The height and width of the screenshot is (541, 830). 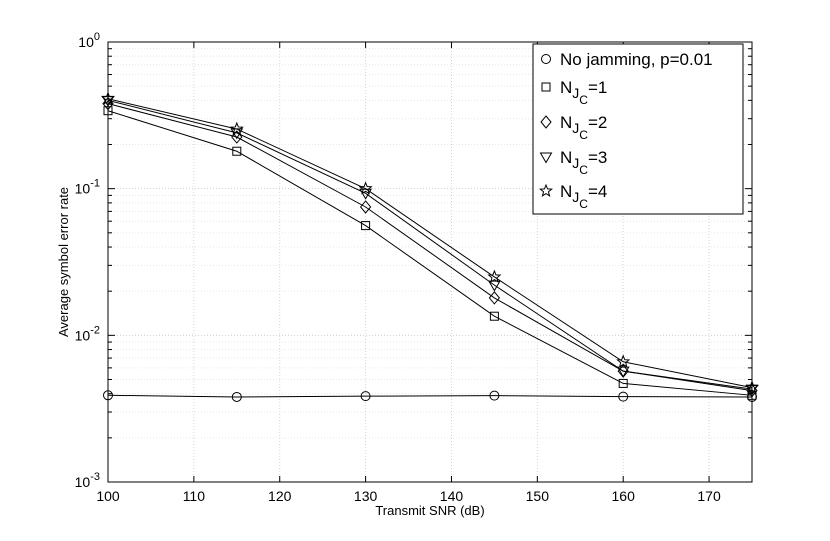 I want to click on legend-label-njc-3: NJC=3, so click(x=583, y=162).